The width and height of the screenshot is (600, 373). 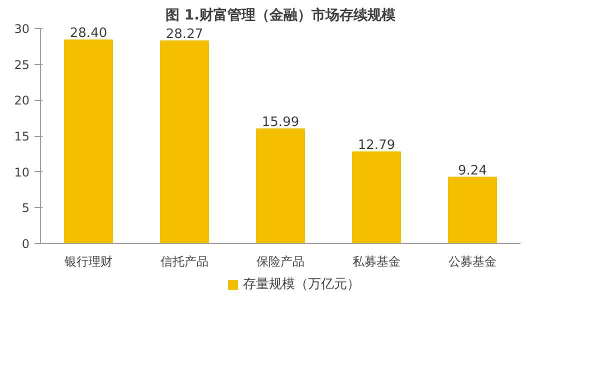 What do you see at coordinates (22, 65) in the screenshot?
I see `y-tick-label: 25` at bounding box center [22, 65].